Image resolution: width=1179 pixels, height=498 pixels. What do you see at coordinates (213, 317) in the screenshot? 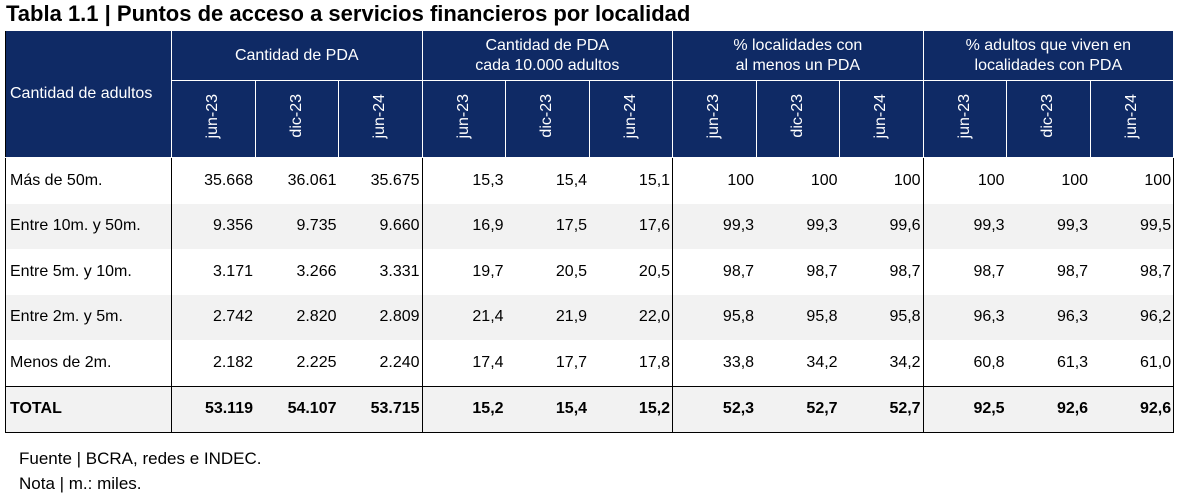
I see `cell-value: 2.742` at bounding box center [213, 317].